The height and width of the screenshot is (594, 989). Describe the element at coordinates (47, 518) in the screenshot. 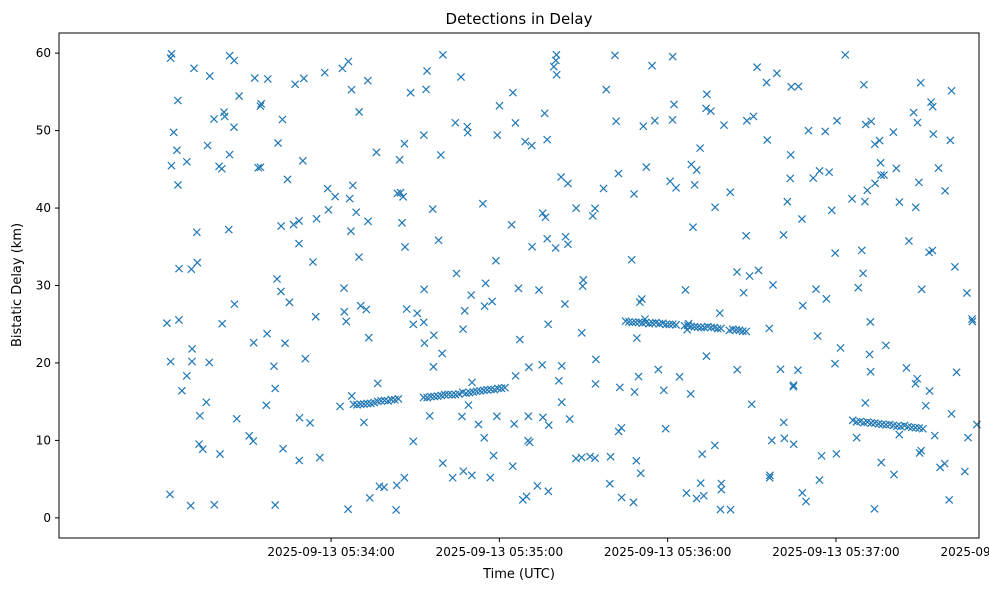

I see `y-tick-label: 0` at that location.